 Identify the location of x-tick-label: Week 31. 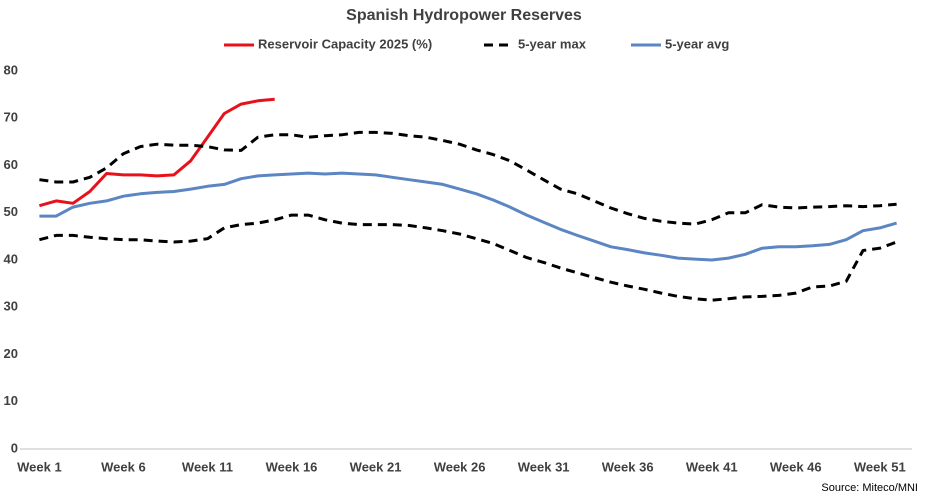
(544, 466).